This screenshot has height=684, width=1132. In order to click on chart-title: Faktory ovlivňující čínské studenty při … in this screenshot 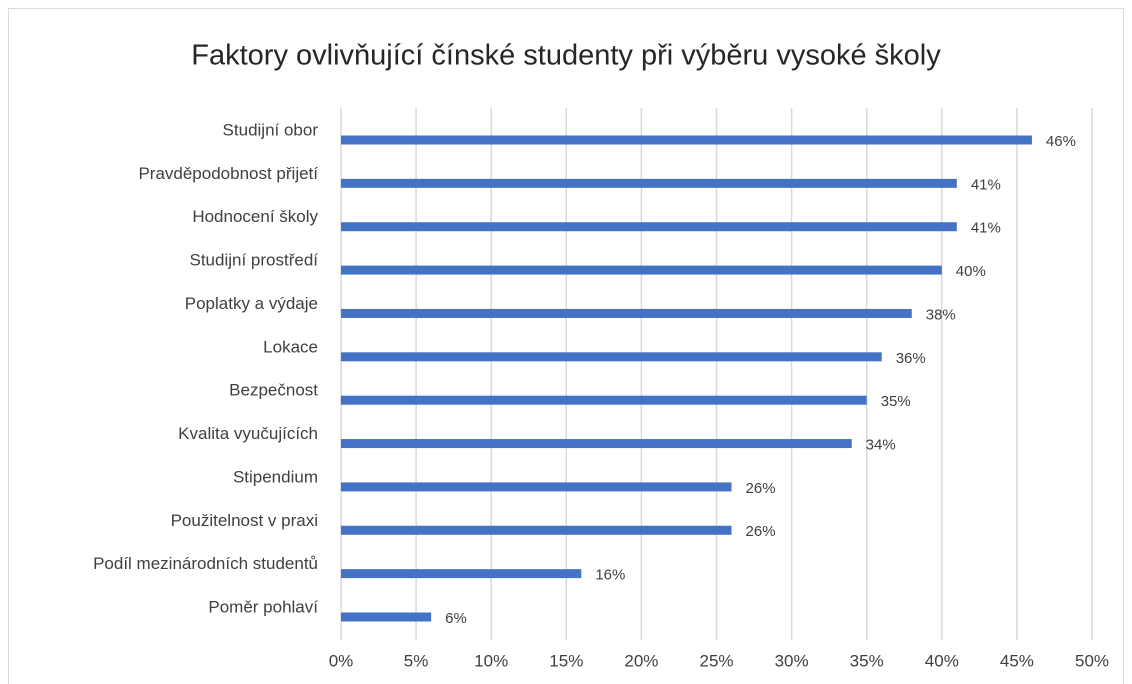, I will do `click(566, 56)`.